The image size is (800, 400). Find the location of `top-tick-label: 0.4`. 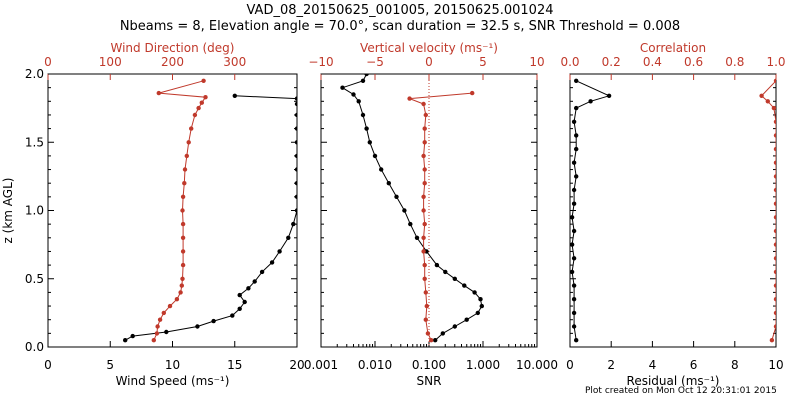

top-tick-label: 0.4 is located at coordinates (652, 62).